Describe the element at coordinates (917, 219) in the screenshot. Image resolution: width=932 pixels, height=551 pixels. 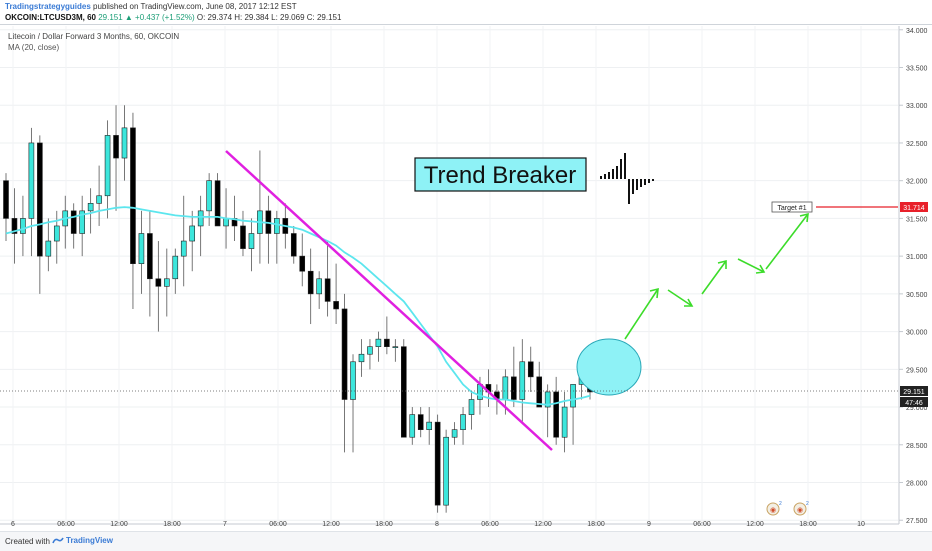
I see `price-tick-label: 31.500` at that location.